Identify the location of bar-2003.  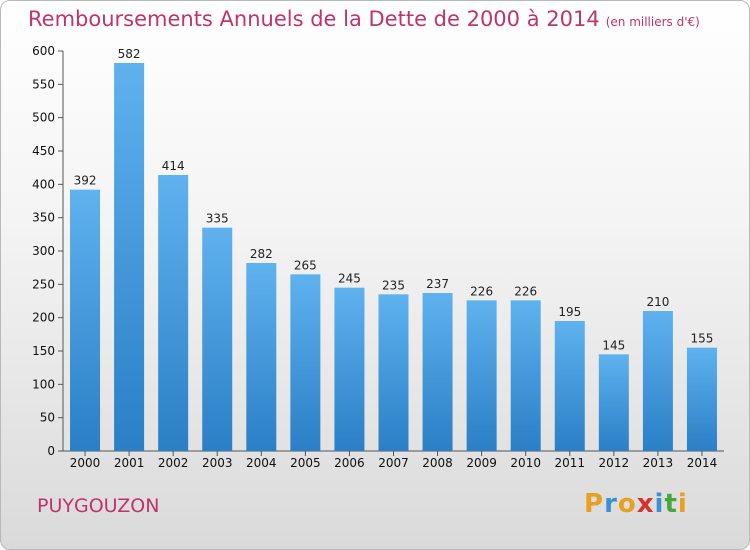
(217, 339).